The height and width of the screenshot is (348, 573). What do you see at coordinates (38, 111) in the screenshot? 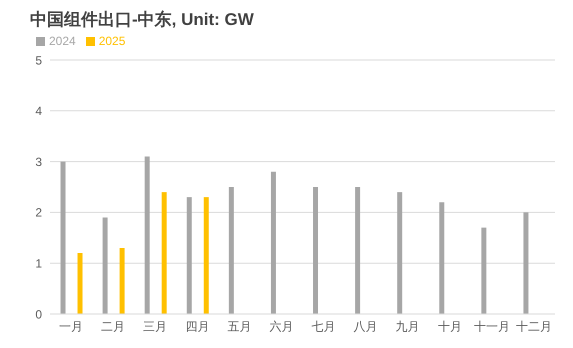
I see `y-tick-label: 4` at bounding box center [38, 111].